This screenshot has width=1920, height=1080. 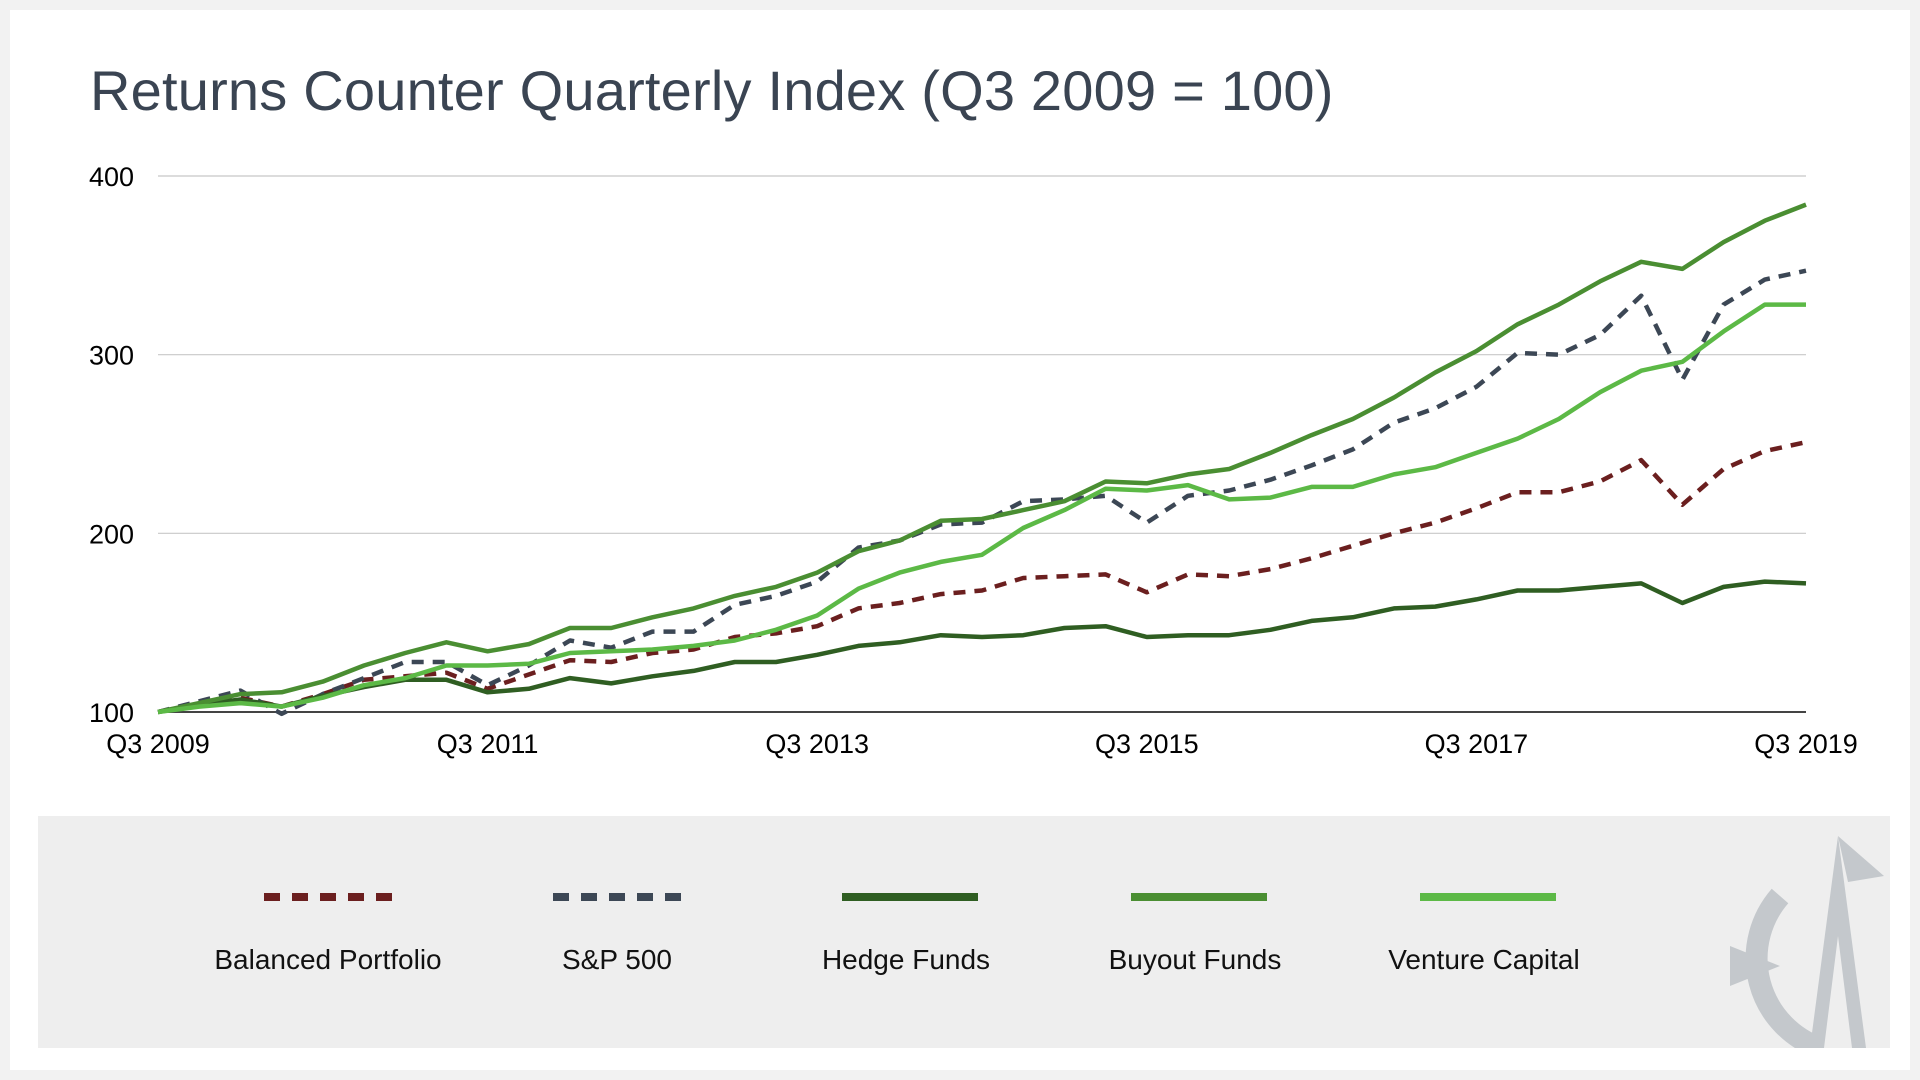 I want to click on legend-swatch-balanced-portfolio, so click(x=332, y=897).